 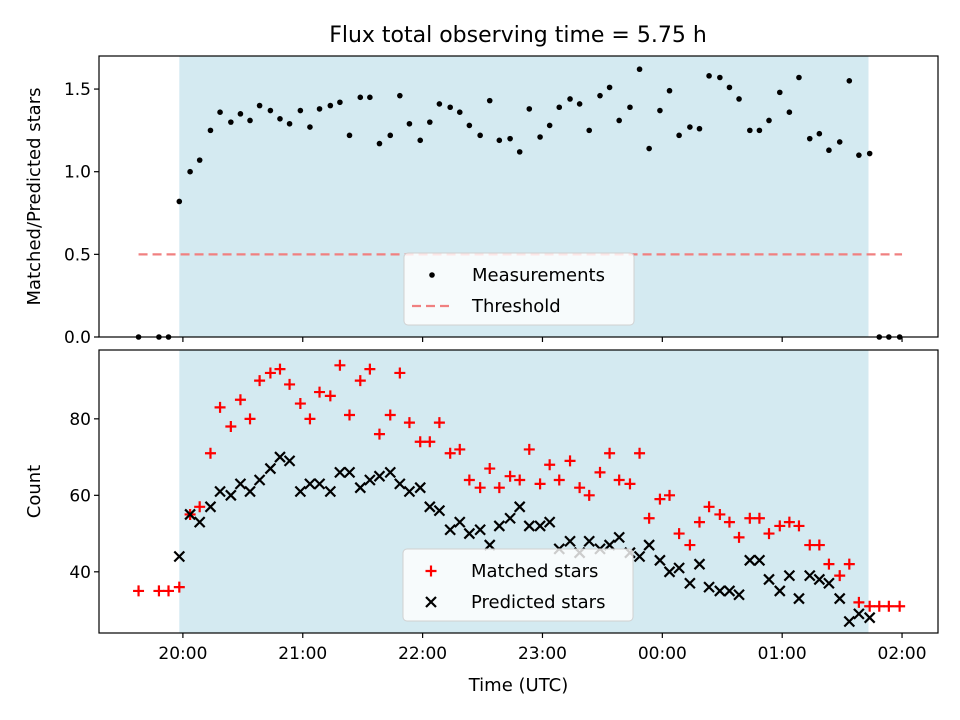 I want to click on y-axis-label: Count, so click(x=34, y=491).